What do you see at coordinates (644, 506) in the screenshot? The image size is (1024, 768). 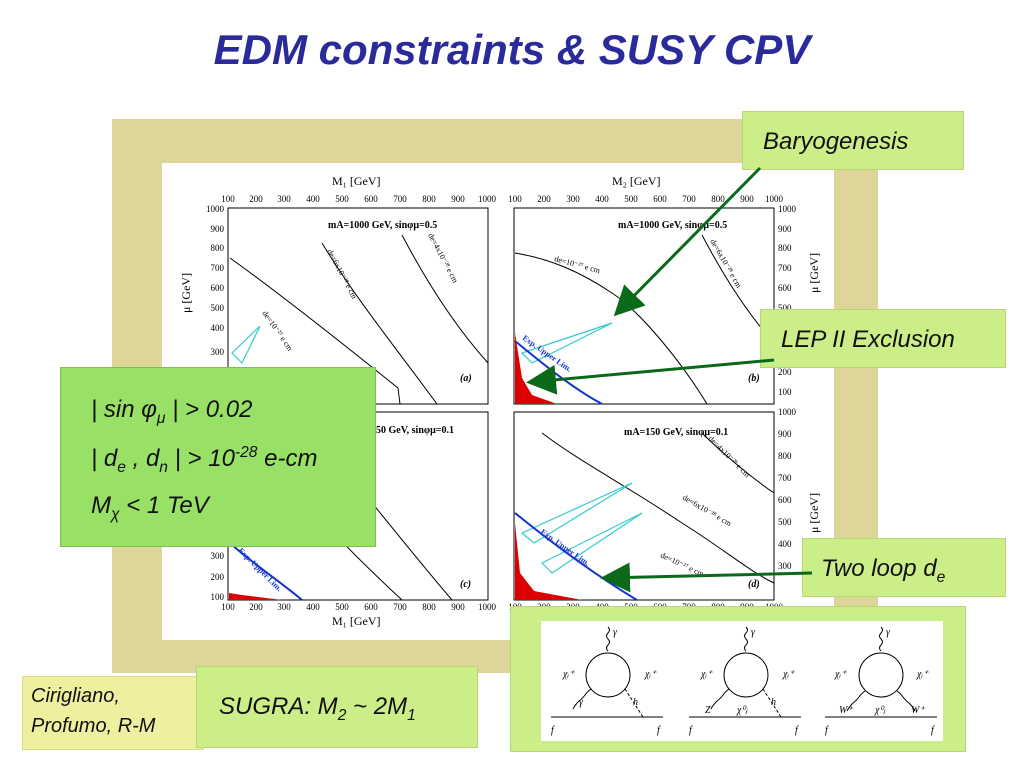 I see `panel-d` at bounding box center [644, 506].